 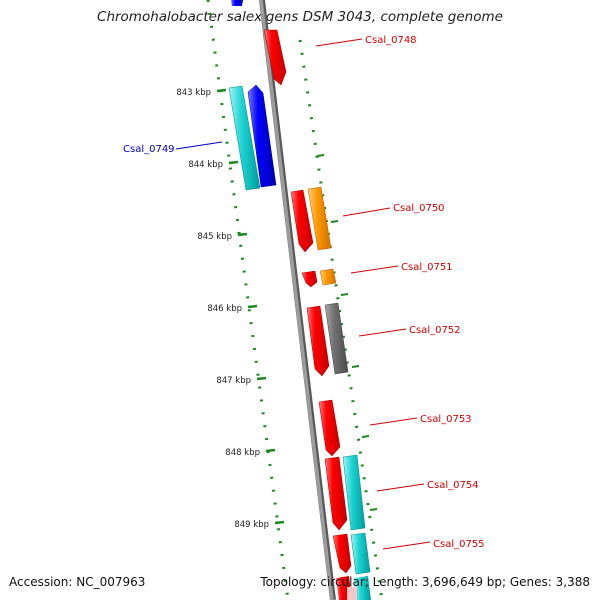 What do you see at coordinates (352, 593) in the screenshot?
I see `feature-pink-partial` at bounding box center [352, 593].